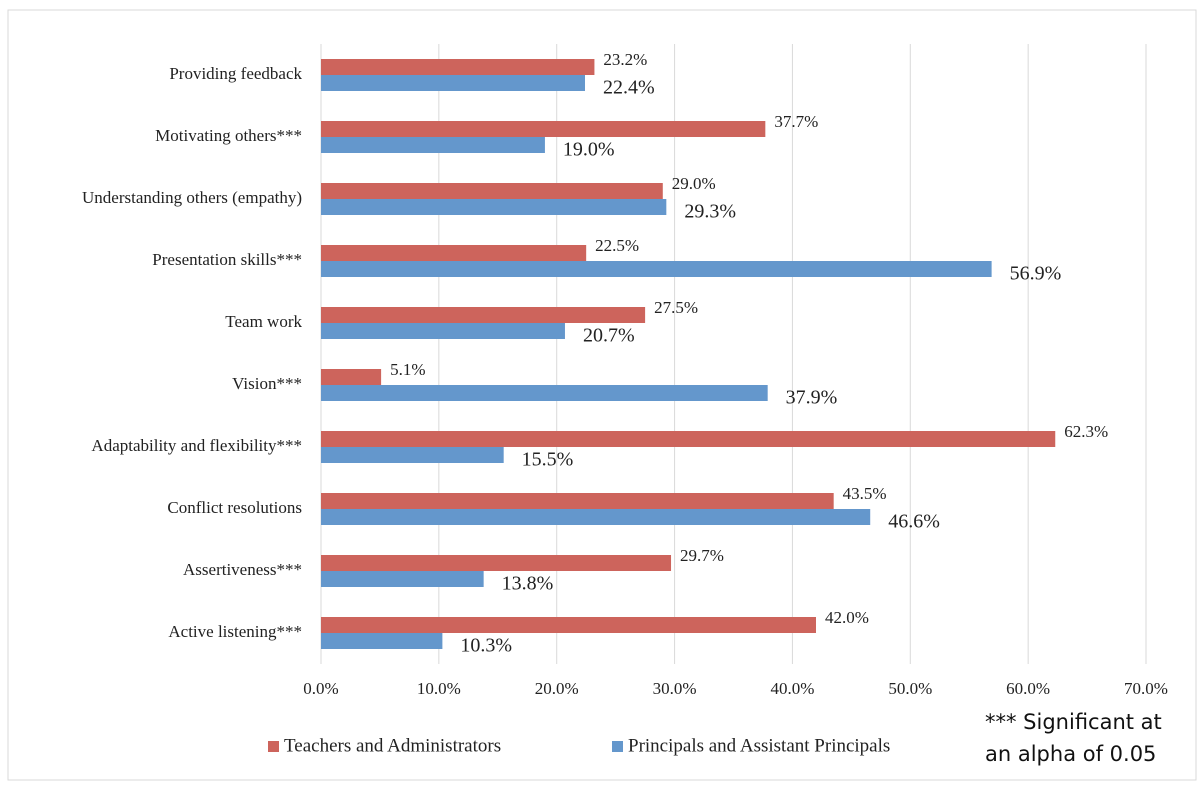  What do you see at coordinates (486, 646) in the screenshot?
I see `data-label: 10.3%` at bounding box center [486, 646].